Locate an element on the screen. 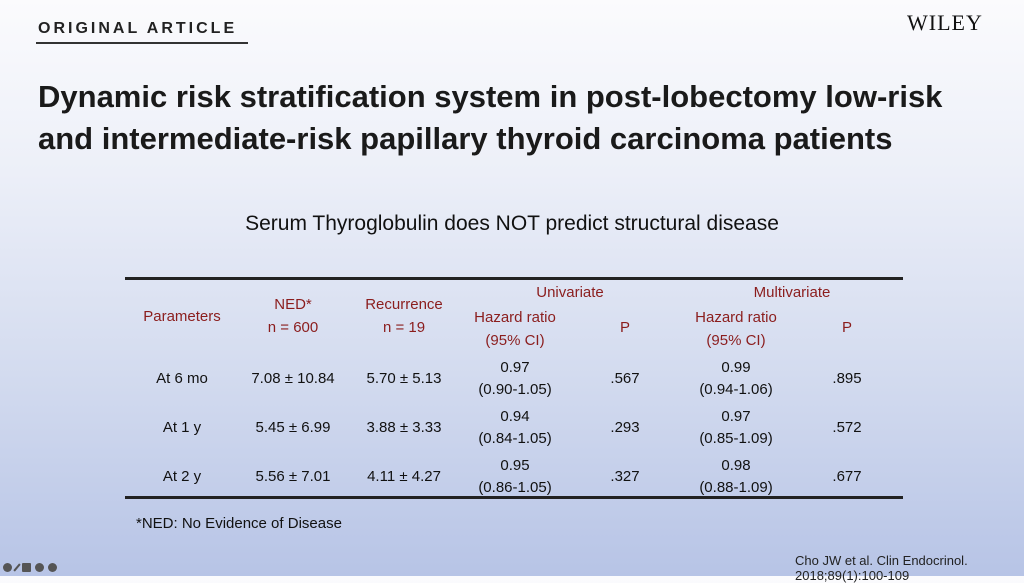  cell-ned: 5.45 ± 6.99 is located at coordinates (293, 427).